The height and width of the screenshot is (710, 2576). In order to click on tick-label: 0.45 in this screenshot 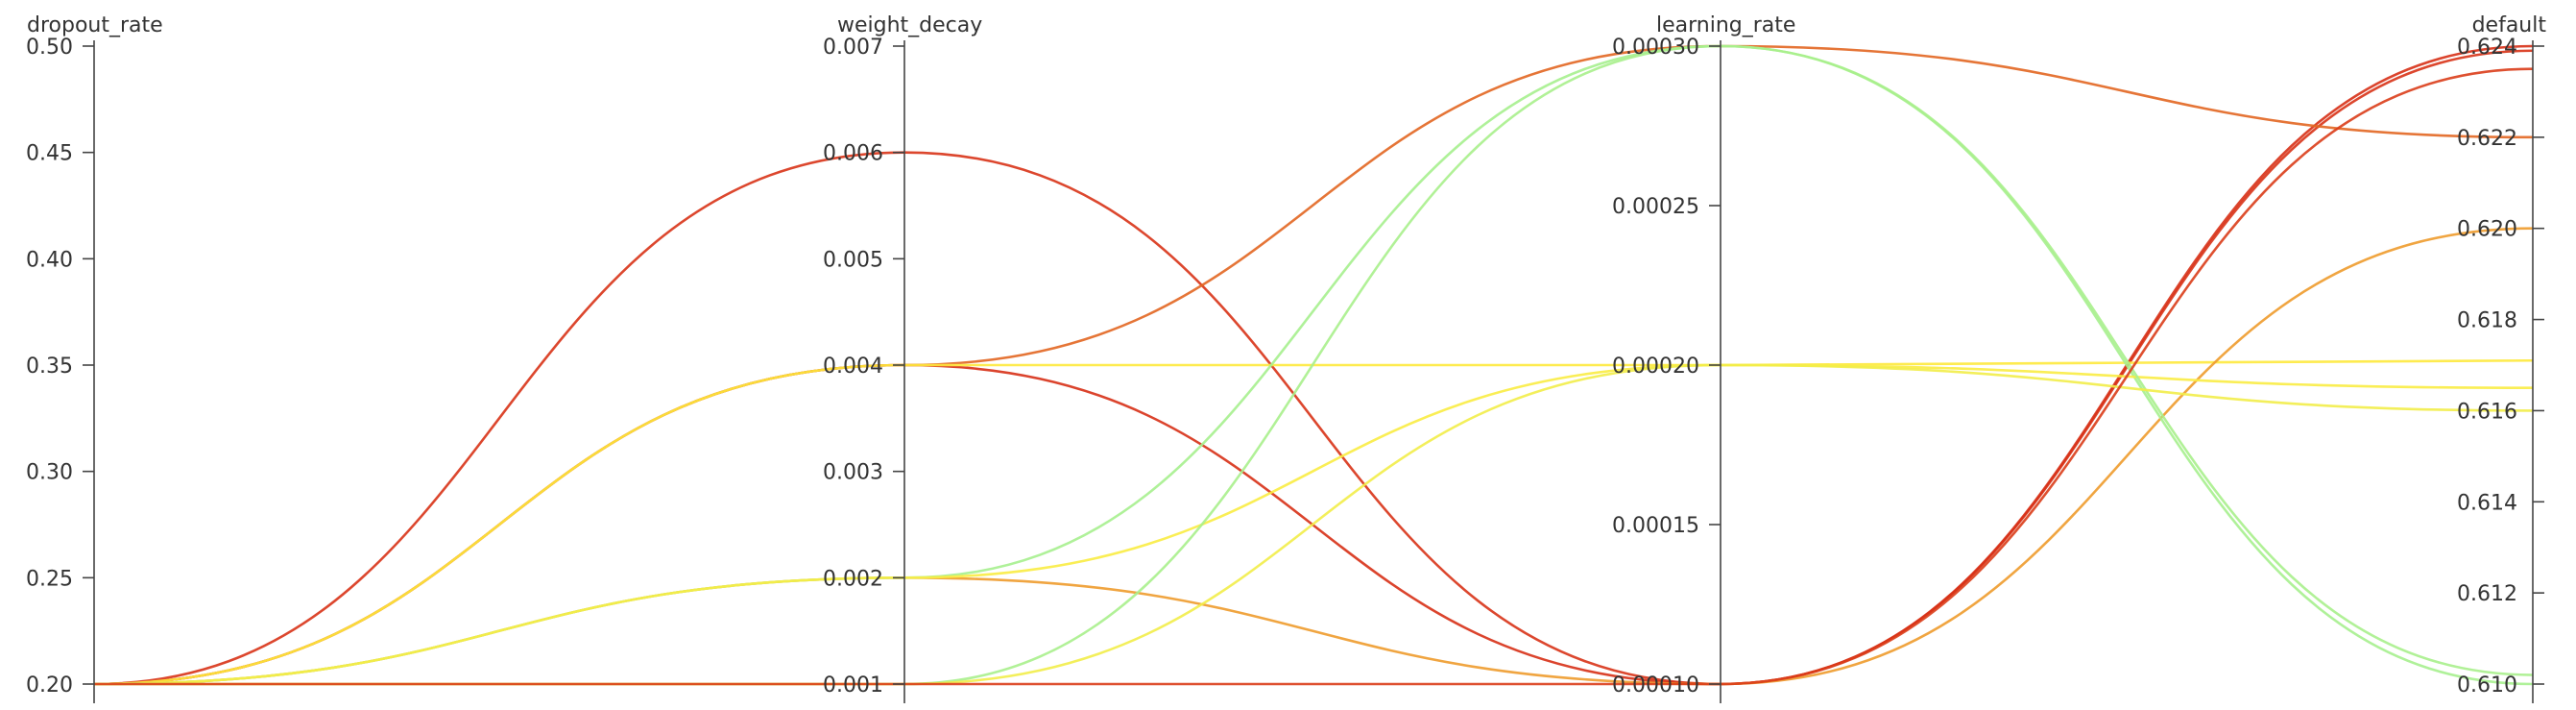, I will do `click(49, 154)`.